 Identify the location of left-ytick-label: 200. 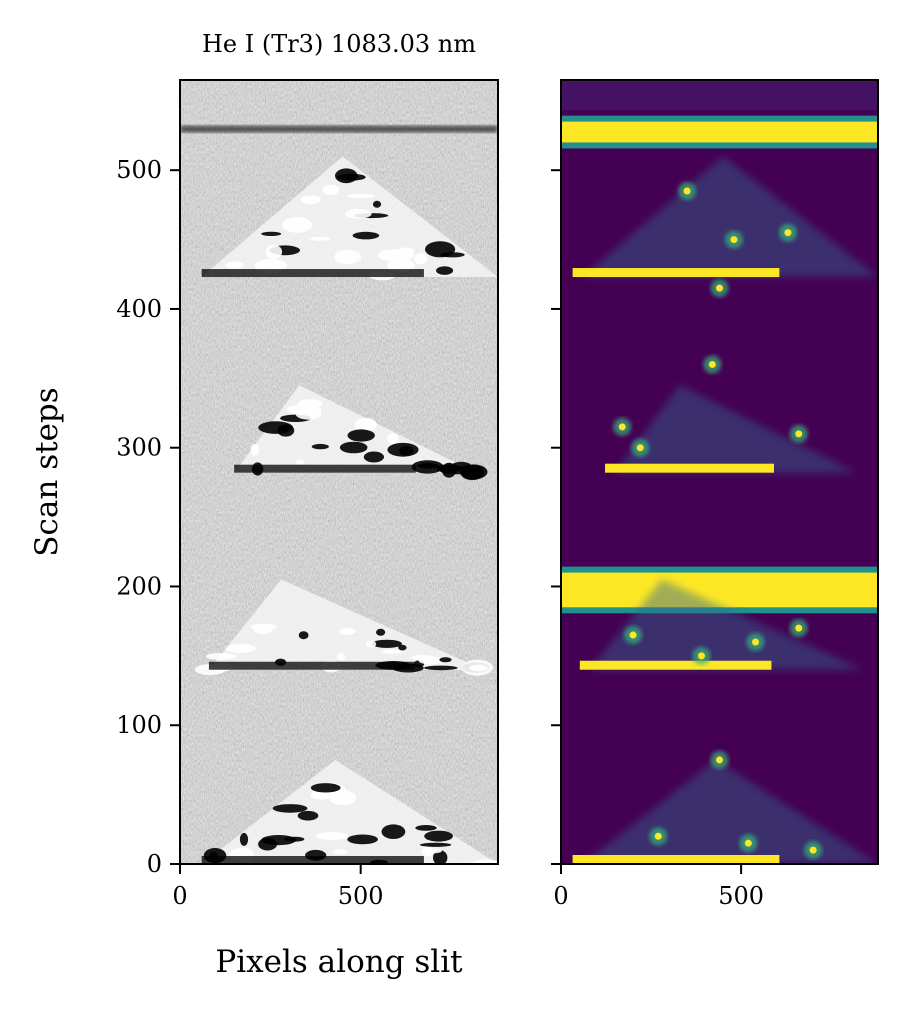
(139, 586).